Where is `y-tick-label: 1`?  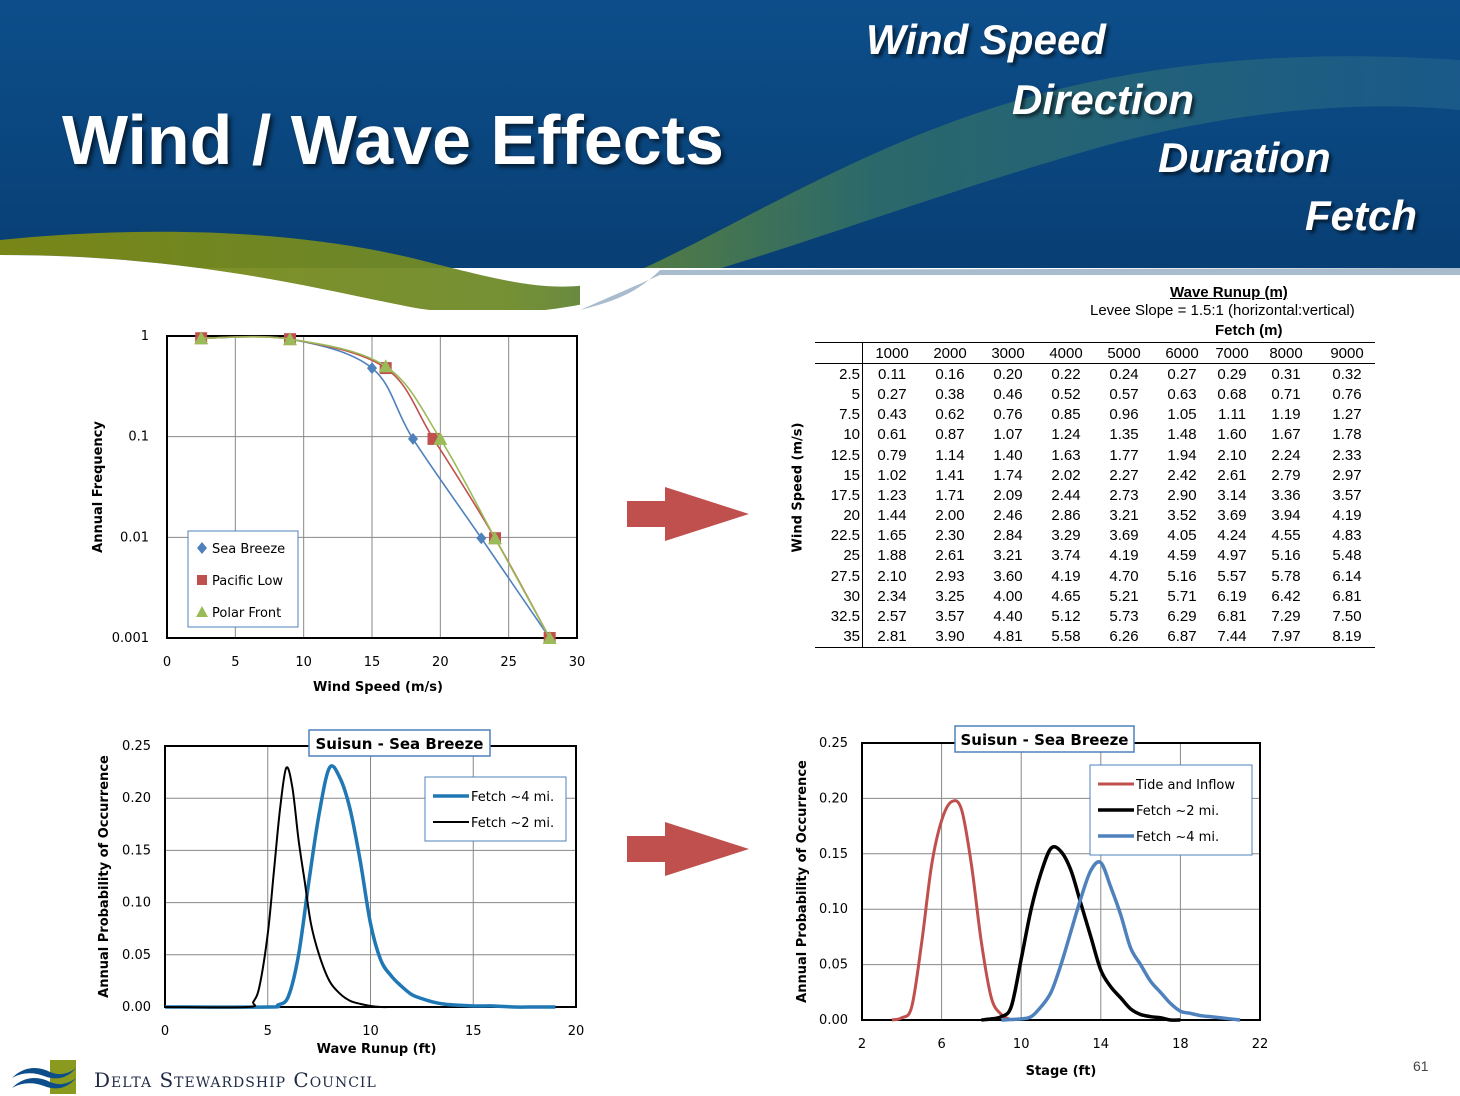
y-tick-label: 1 is located at coordinates (145, 336).